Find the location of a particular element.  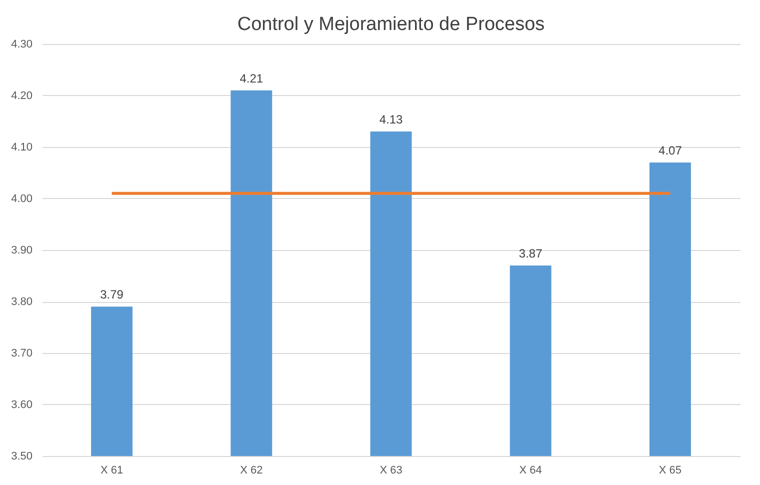

x-tick-label: X 63 is located at coordinates (391, 470).